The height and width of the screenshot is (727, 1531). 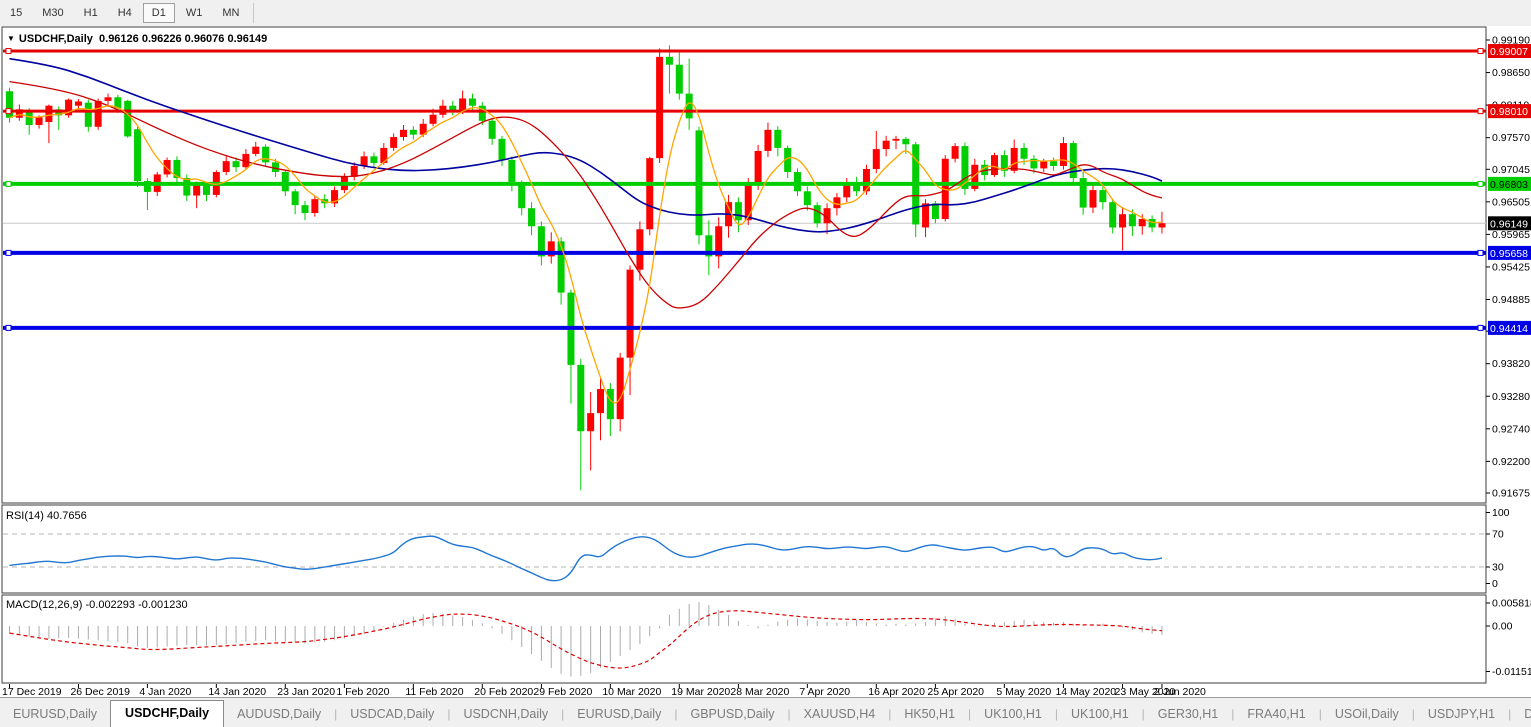 What do you see at coordinates (158, 13) in the screenshot?
I see `timeframe-button-d1: D1` at bounding box center [158, 13].